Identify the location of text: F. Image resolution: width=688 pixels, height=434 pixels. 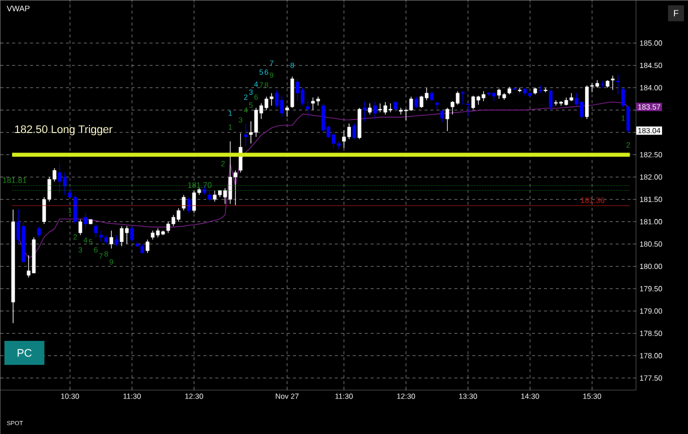
(676, 13).